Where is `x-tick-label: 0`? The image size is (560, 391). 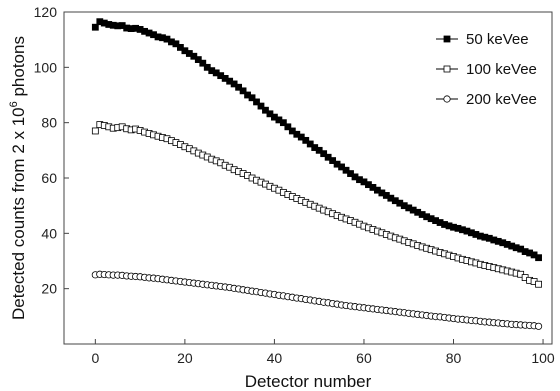
x-tick-label: 0 is located at coordinates (95, 358).